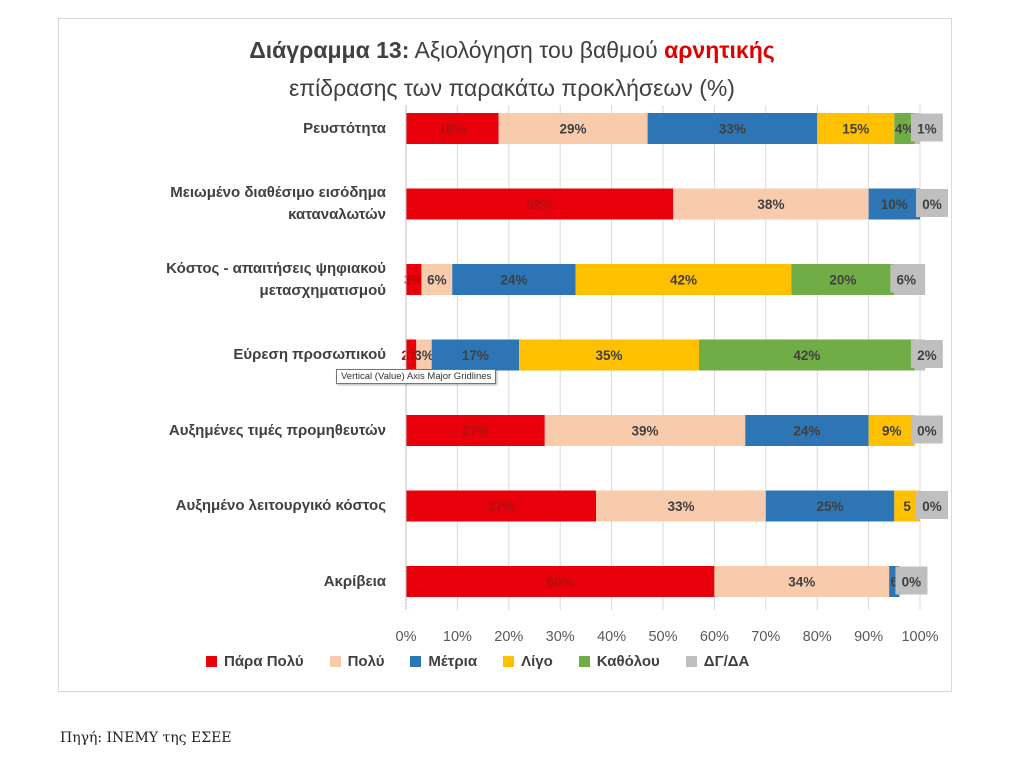 This screenshot has height=764, width=1024. I want to click on x-tick-label: 90%, so click(868, 637).